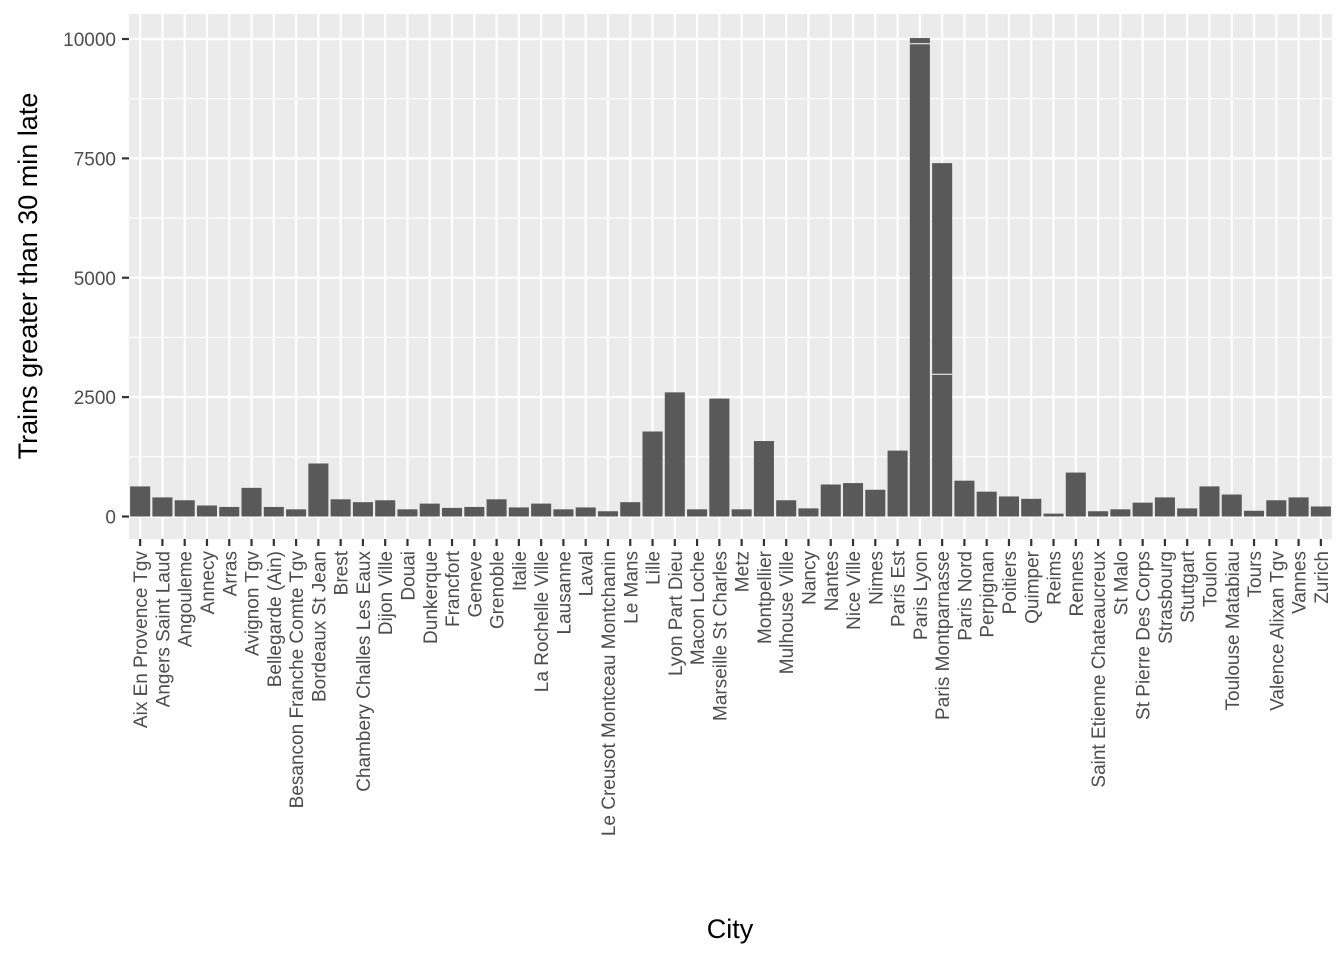  What do you see at coordinates (1188, 586) in the screenshot?
I see `x-tick-label: Stuttgart` at bounding box center [1188, 586].